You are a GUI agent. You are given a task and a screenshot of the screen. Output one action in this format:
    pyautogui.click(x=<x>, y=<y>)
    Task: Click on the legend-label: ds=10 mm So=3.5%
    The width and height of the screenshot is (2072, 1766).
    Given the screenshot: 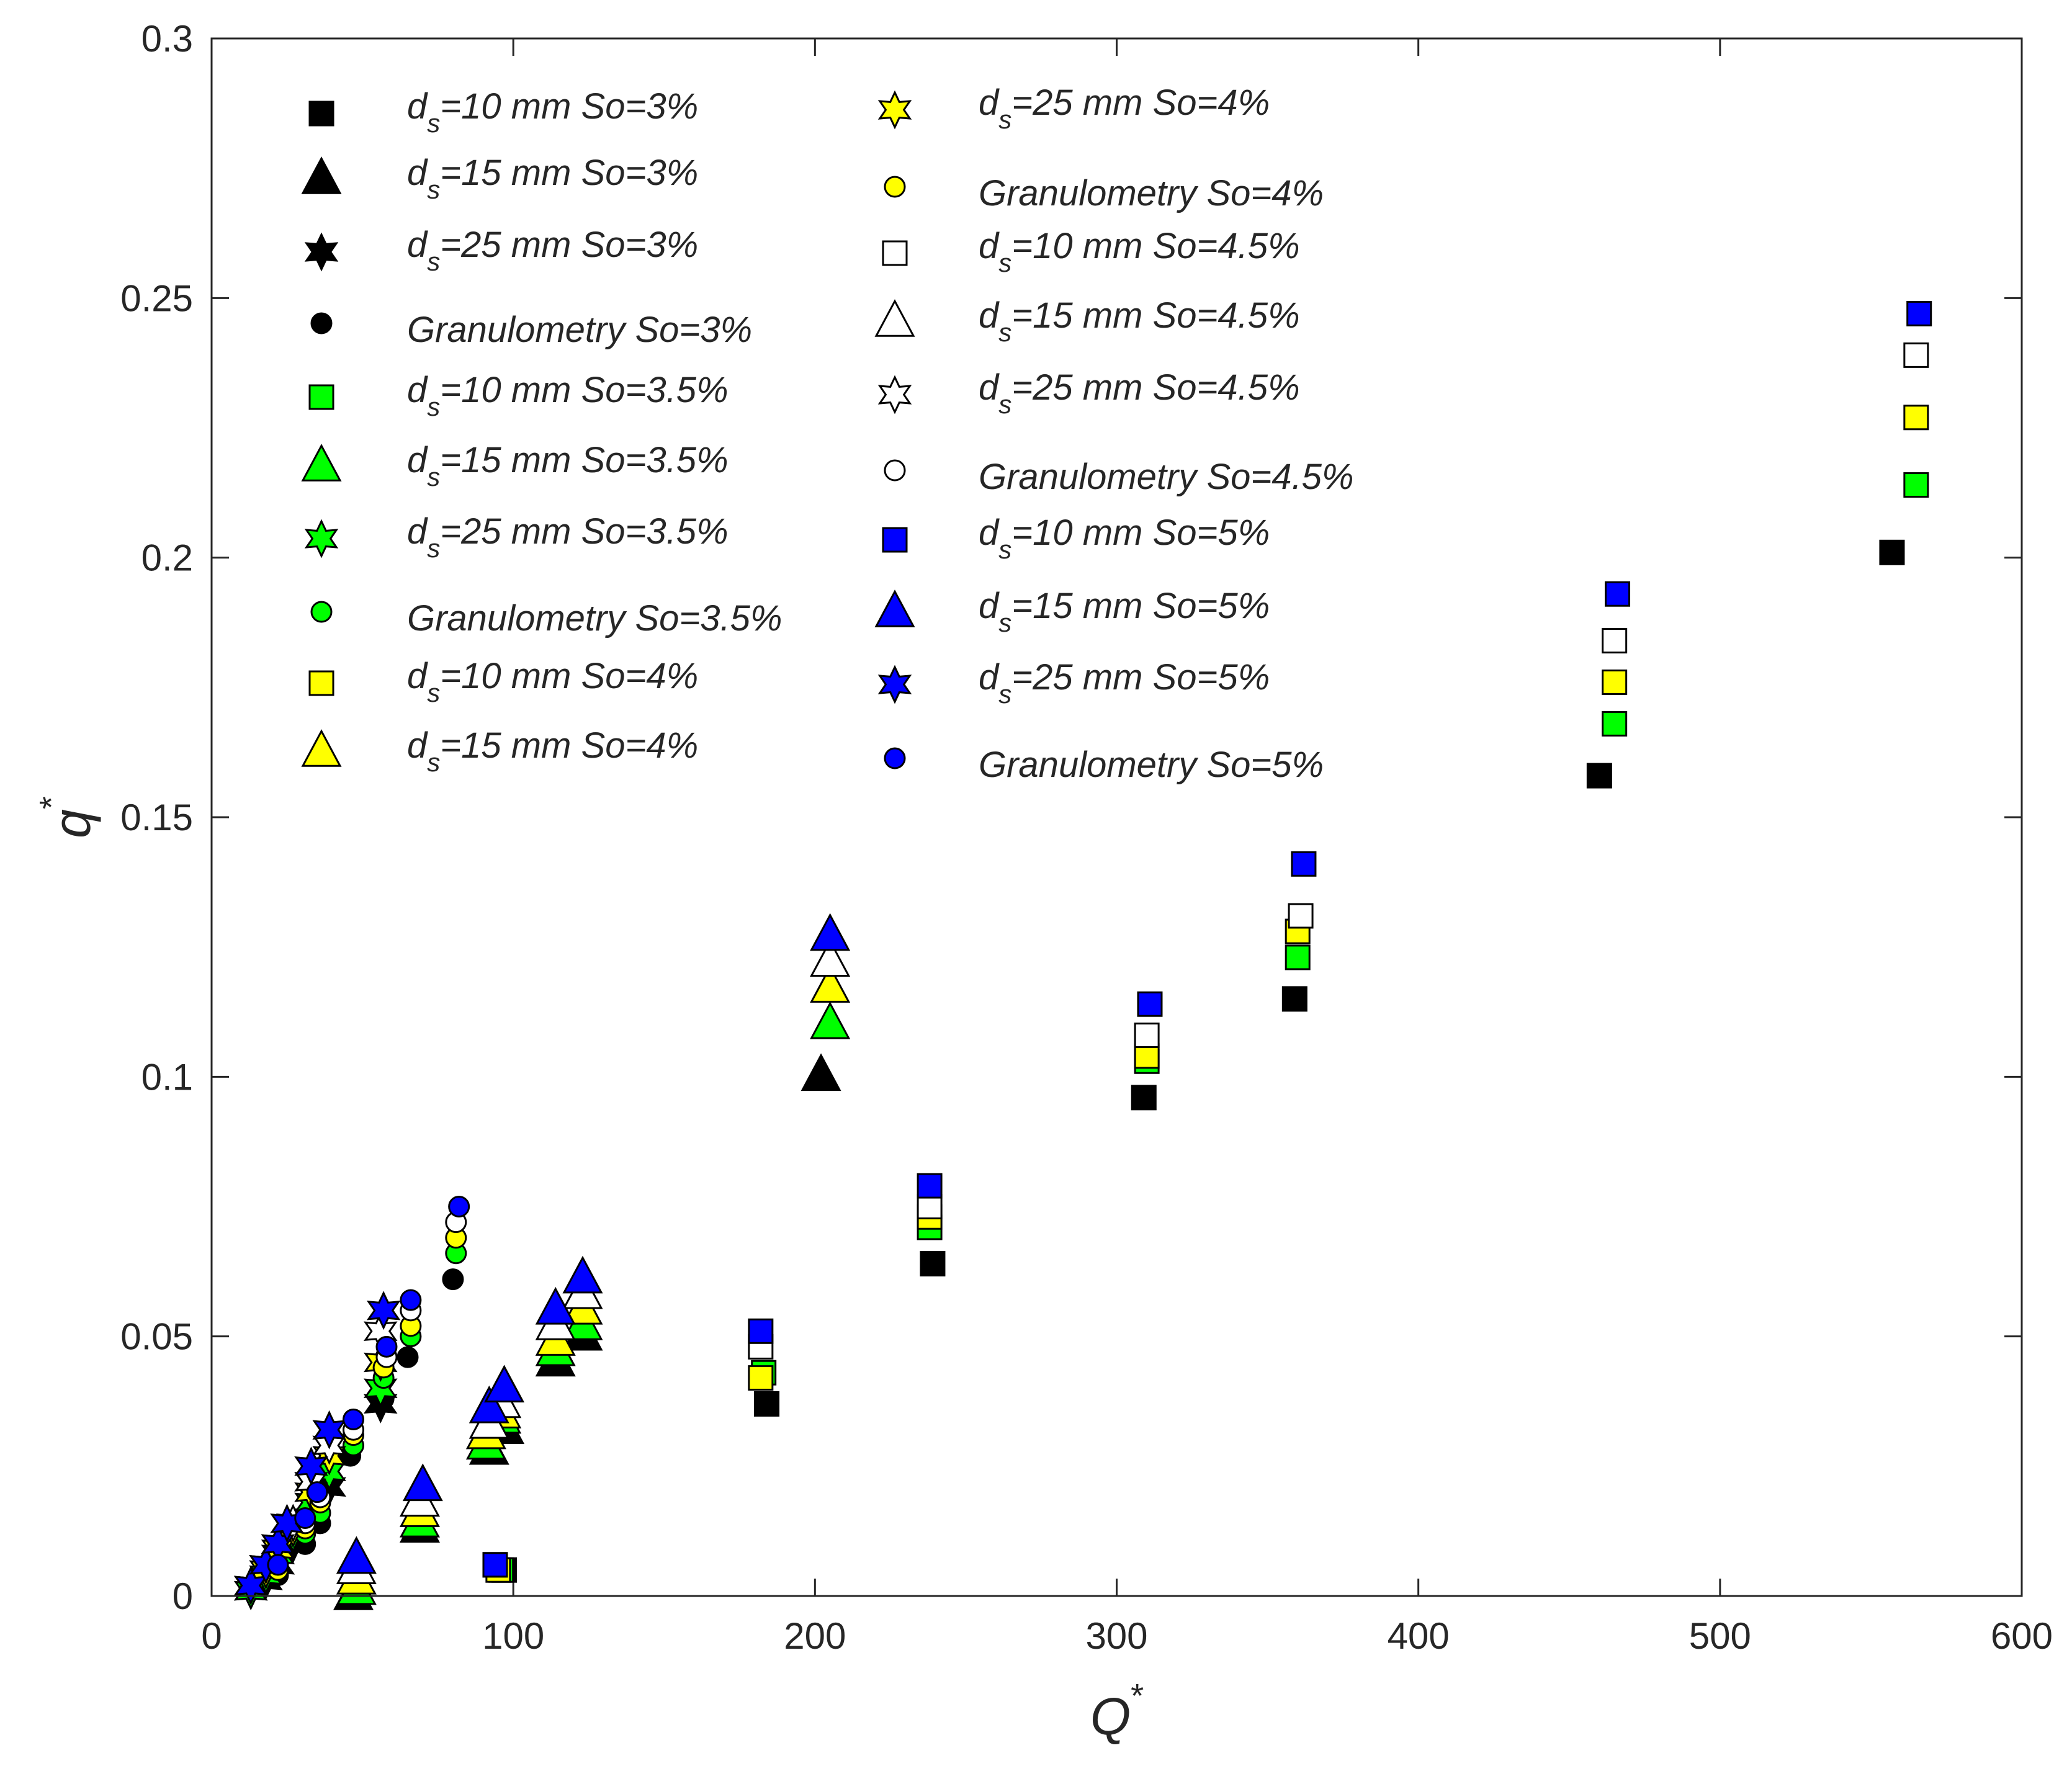 What is the action you would take?
    pyautogui.click(x=568, y=396)
    